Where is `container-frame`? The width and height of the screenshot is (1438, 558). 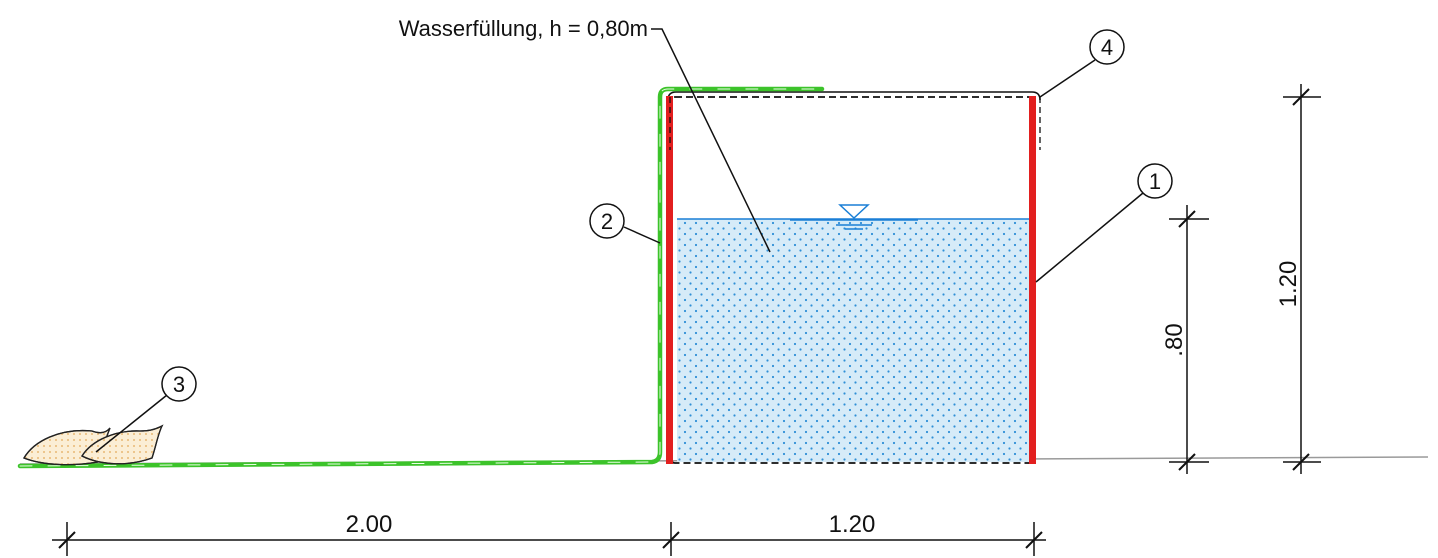
container-frame is located at coordinates (854, 96).